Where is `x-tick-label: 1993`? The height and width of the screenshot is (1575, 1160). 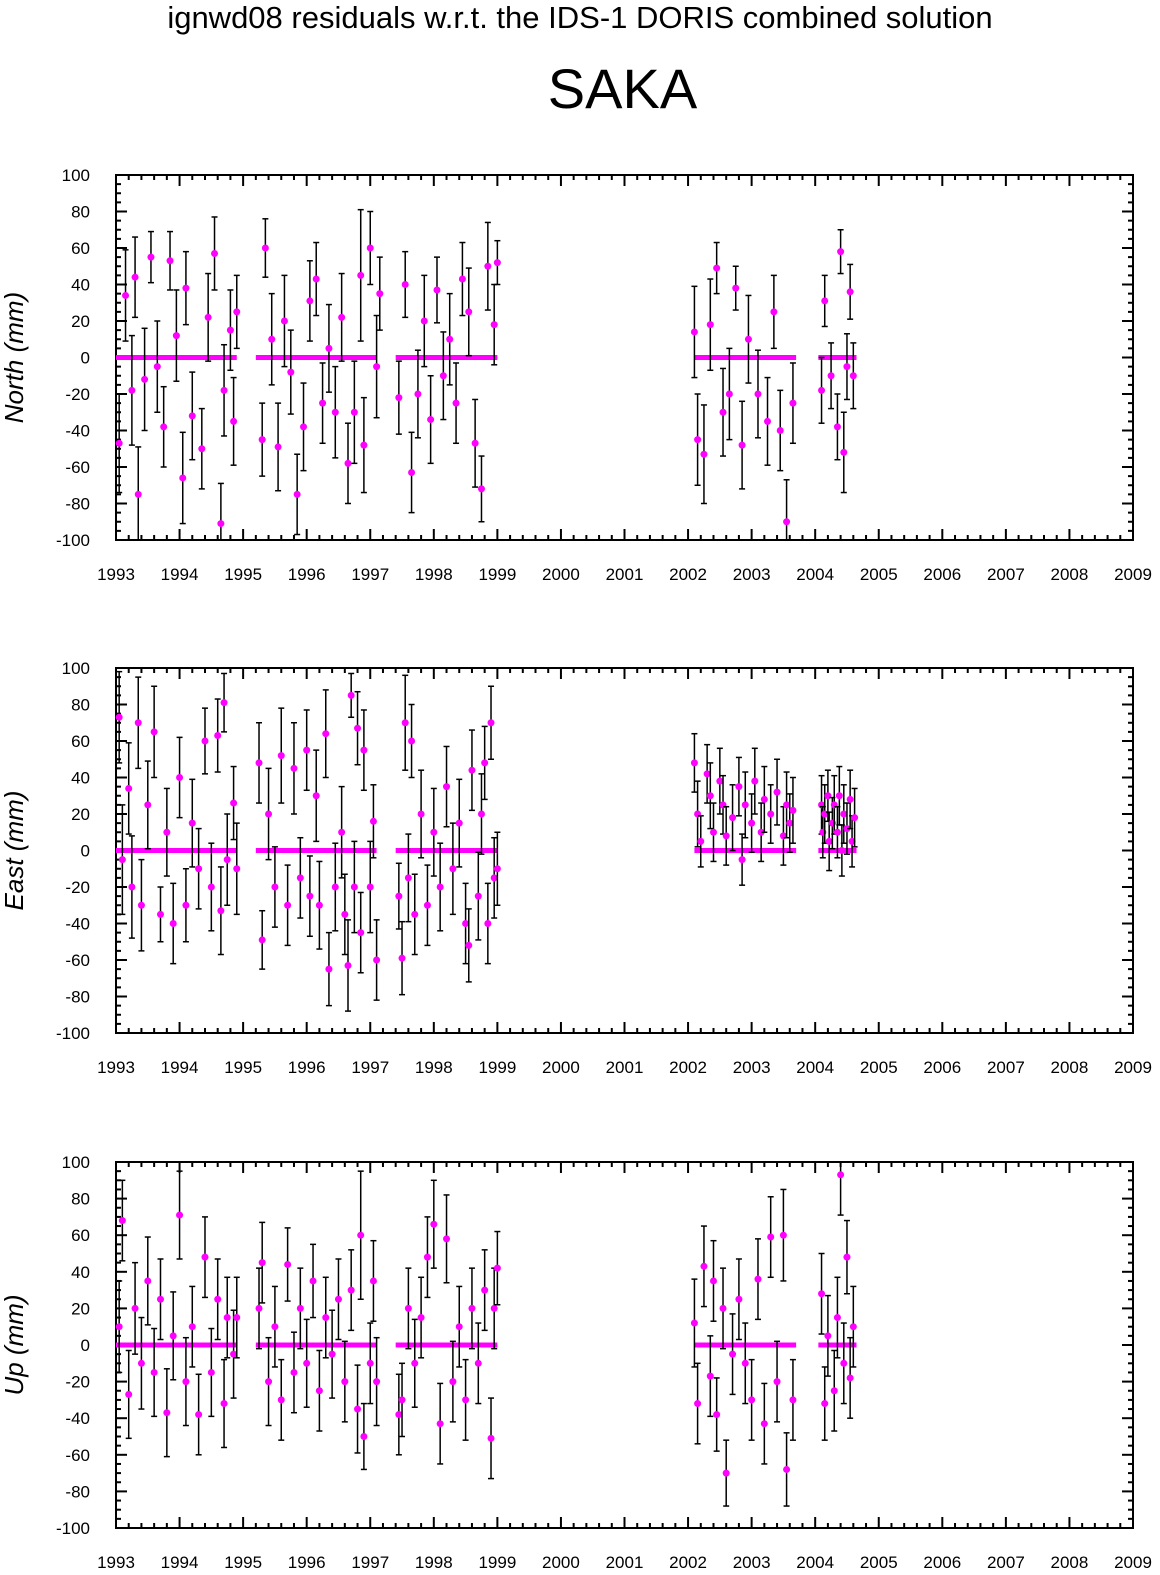 x-tick-label: 1993 is located at coordinates (116, 1067).